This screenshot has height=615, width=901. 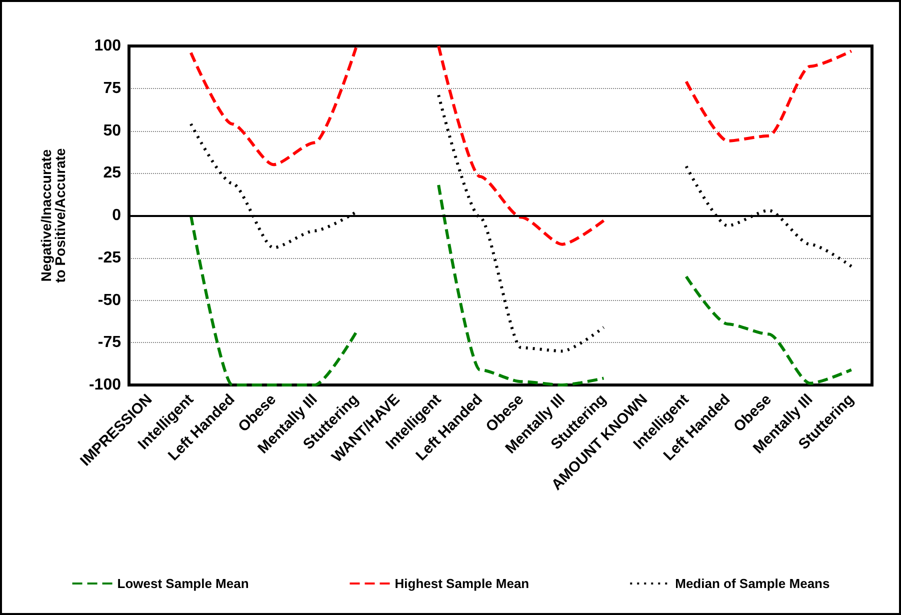 What do you see at coordinates (112, 88) in the screenshot?
I see `y-tick-label: 75` at bounding box center [112, 88].